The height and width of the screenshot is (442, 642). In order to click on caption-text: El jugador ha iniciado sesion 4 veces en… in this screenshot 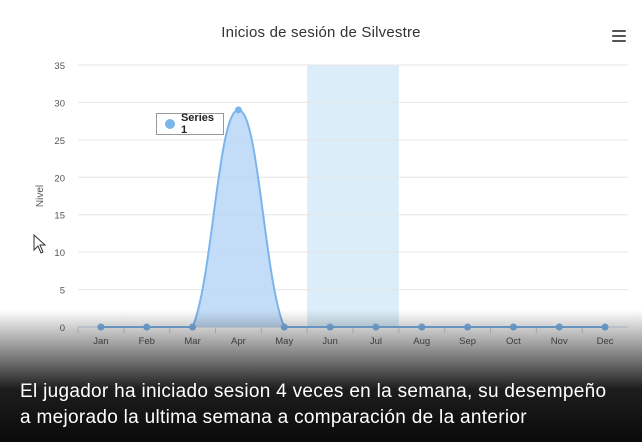, I will do `click(330, 405)`.